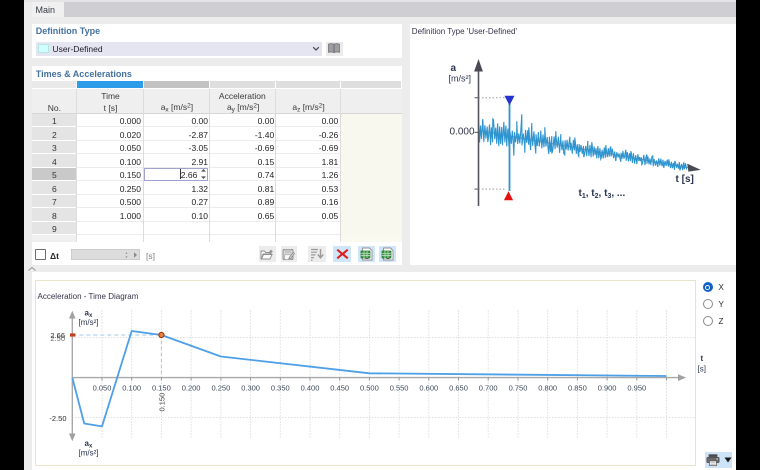 Image resolution: width=760 pixels, height=470 pixels. I want to click on svg-text: 0.050, so click(101, 387).